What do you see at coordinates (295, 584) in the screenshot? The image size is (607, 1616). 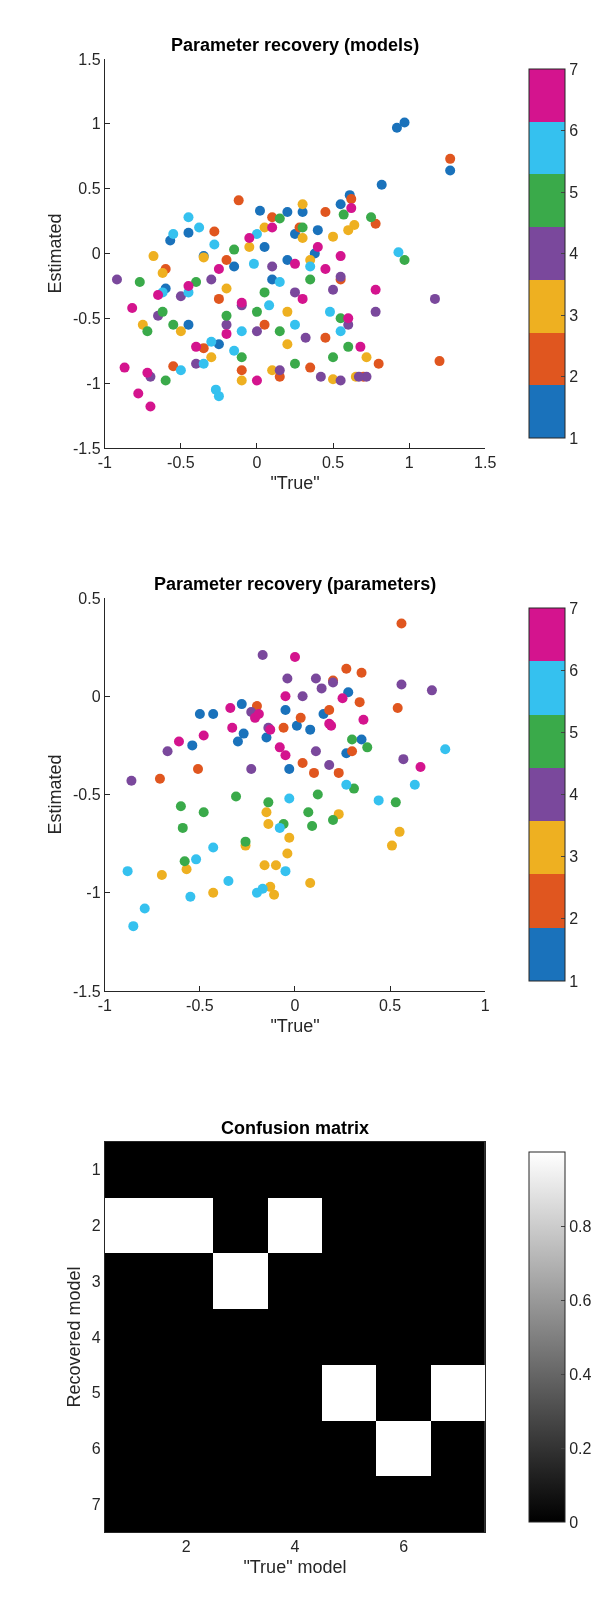 I see `chart-title: Parameter recovery (parameters)` at bounding box center [295, 584].